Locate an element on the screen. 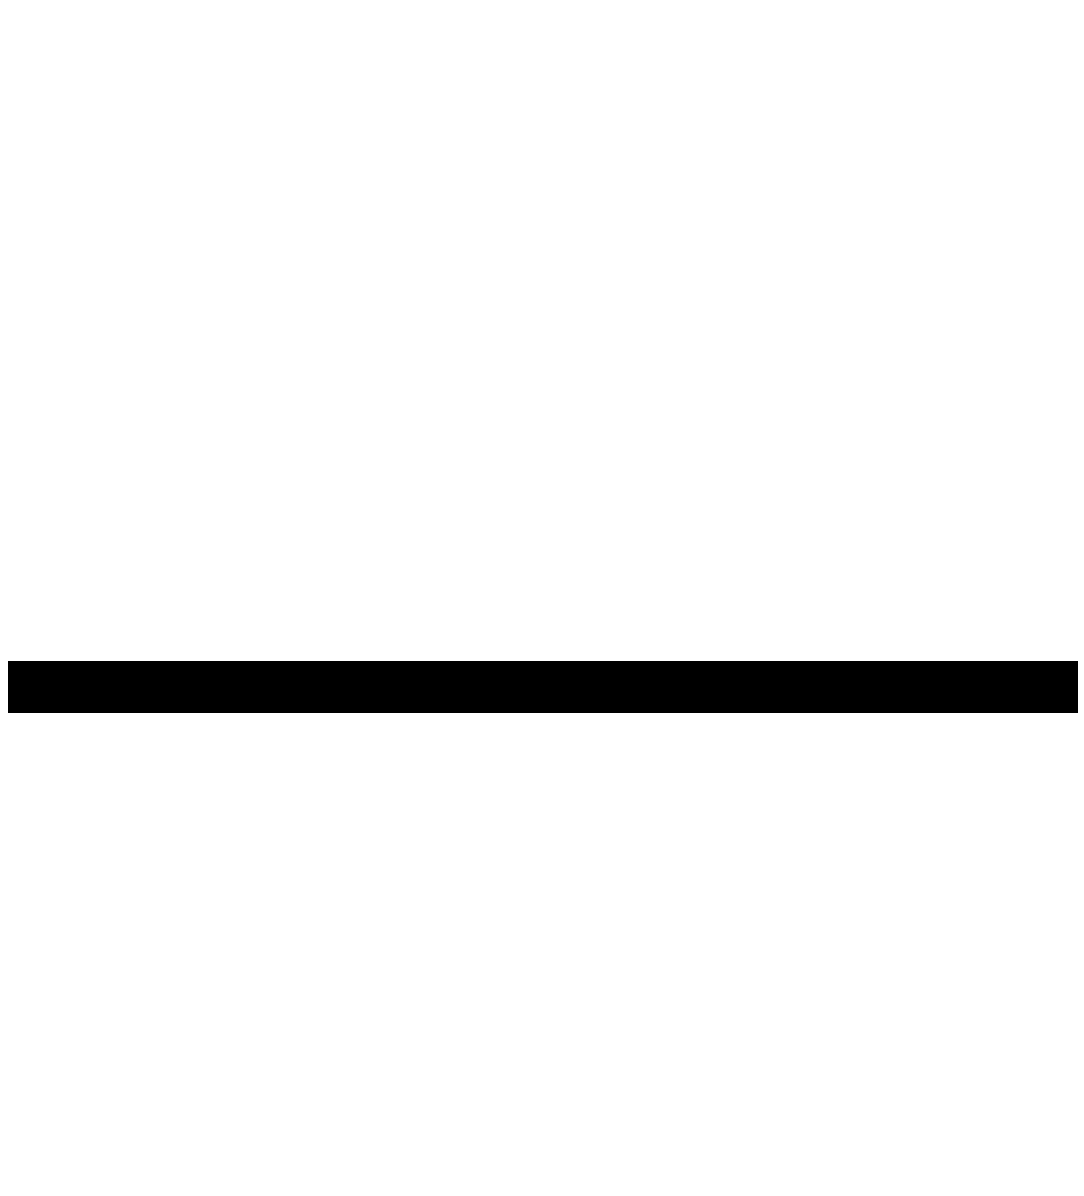 This screenshot has height=1196, width=1084. credit-banner is located at coordinates (543, 687).